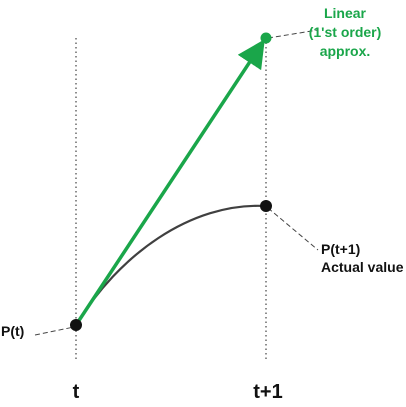 The image size is (406, 407). Describe the element at coordinates (76, 392) in the screenshot. I see `axis-label-t: t` at that location.